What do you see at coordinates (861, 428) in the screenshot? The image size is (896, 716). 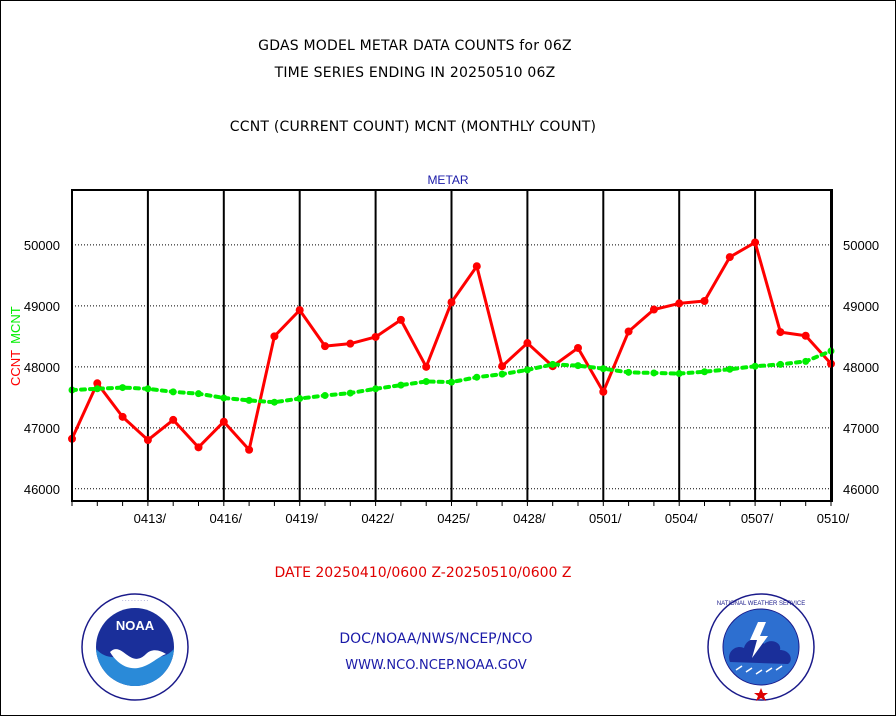 I see `y-tick-label-right: 47000` at bounding box center [861, 428].